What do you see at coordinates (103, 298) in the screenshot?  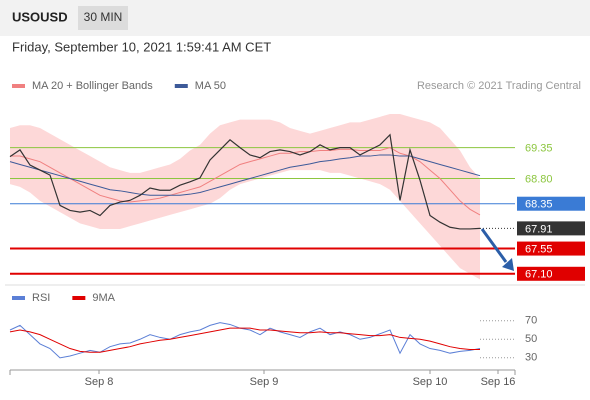 I see `legend-label: 9MA` at bounding box center [103, 298].